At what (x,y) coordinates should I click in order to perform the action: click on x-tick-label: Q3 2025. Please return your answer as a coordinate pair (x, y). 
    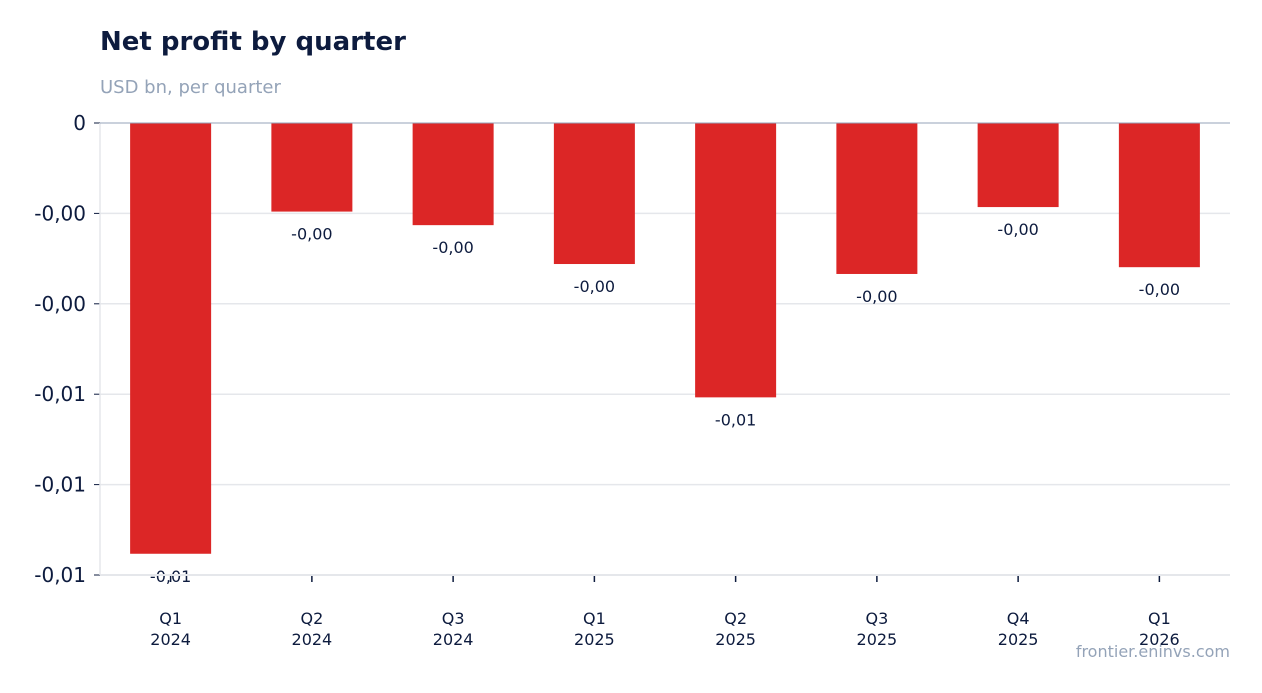
    Looking at the image, I should click on (877, 629).